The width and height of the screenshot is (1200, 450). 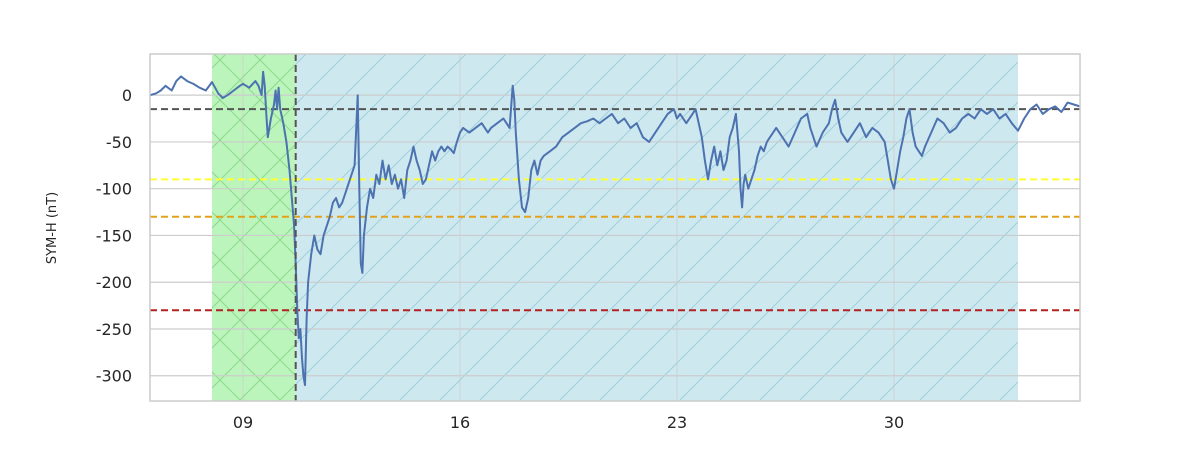 What do you see at coordinates (114, 282) in the screenshot?
I see `y-tick-label: -200` at bounding box center [114, 282].